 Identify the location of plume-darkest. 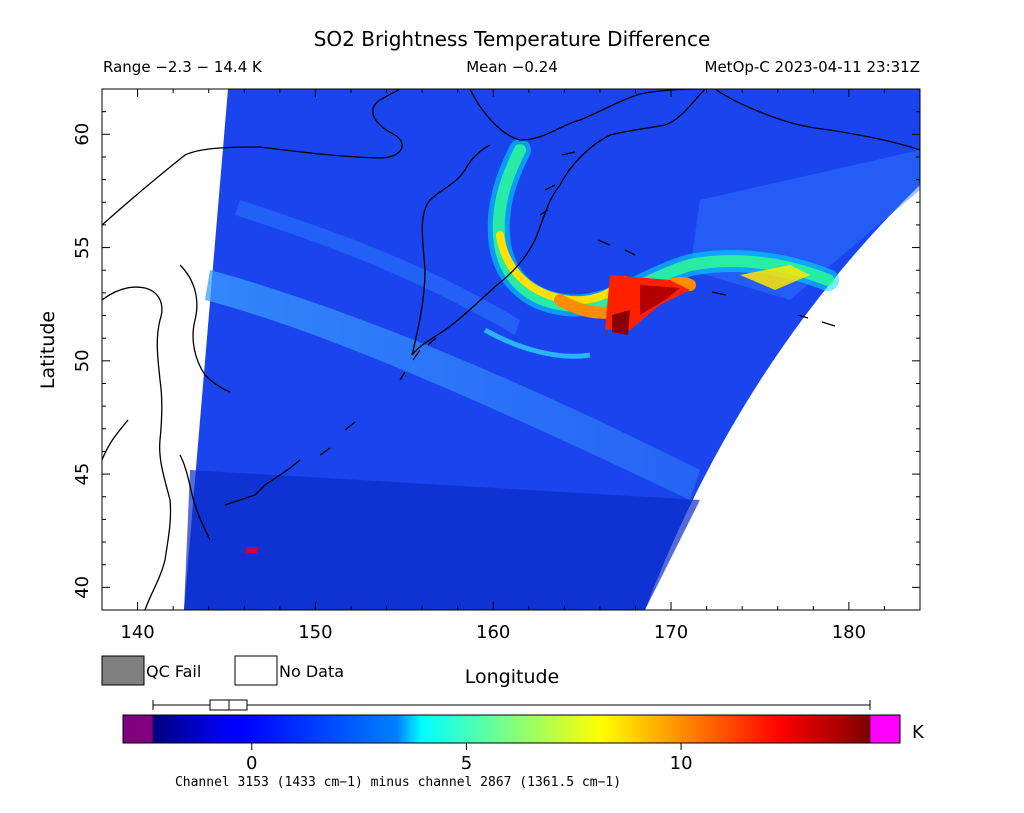
(621, 322).